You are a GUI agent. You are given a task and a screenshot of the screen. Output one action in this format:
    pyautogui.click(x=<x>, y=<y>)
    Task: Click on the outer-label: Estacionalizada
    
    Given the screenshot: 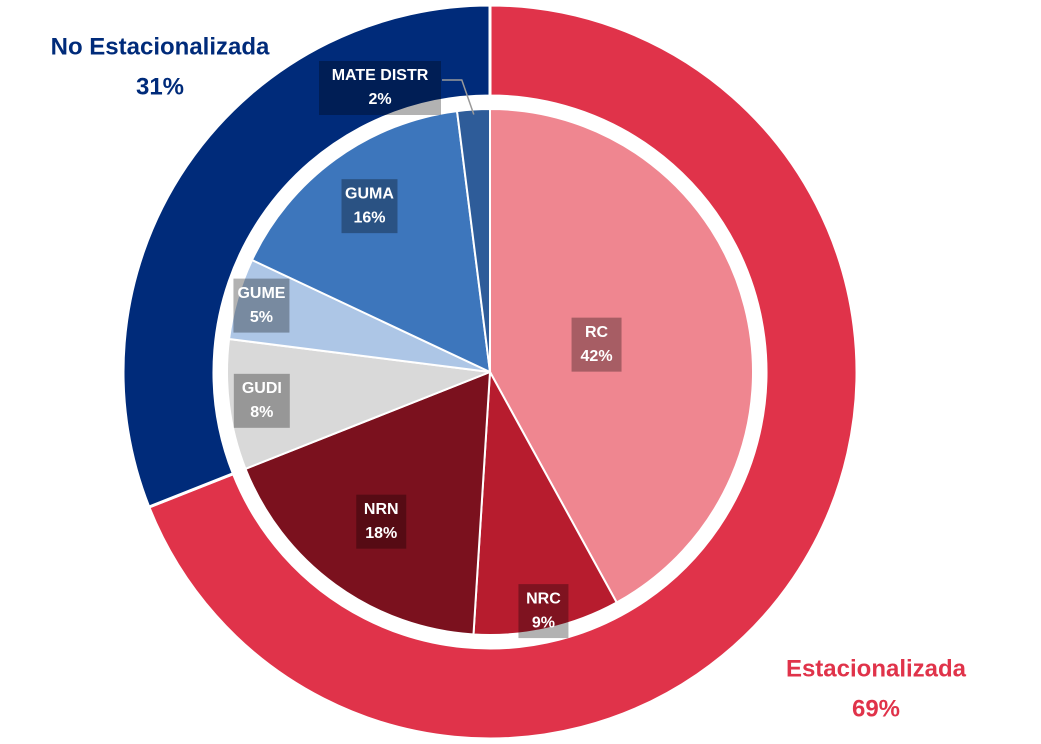 What is the action you would take?
    pyautogui.click(x=876, y=668)
    